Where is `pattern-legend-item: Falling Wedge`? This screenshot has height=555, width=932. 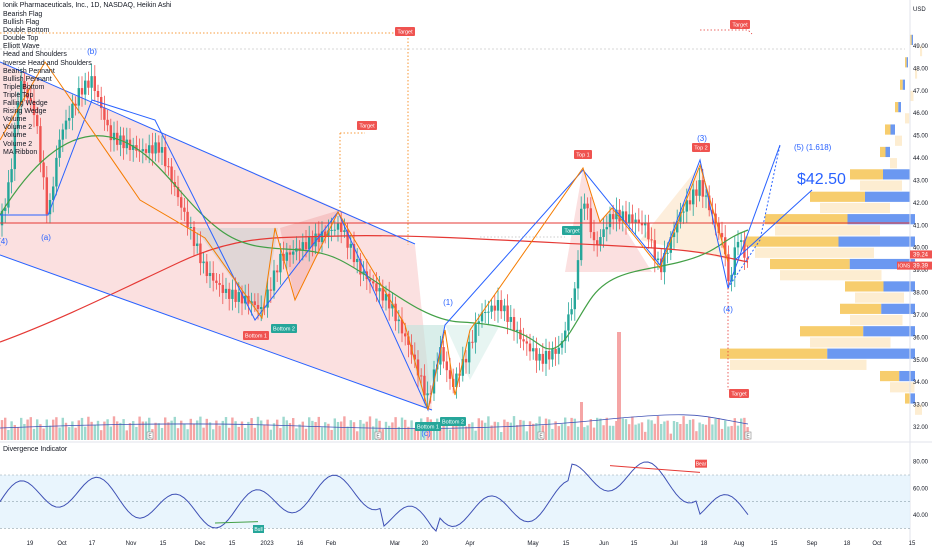
pattern-legend-item: Falling Wedge is located at coordinates (25, 104).